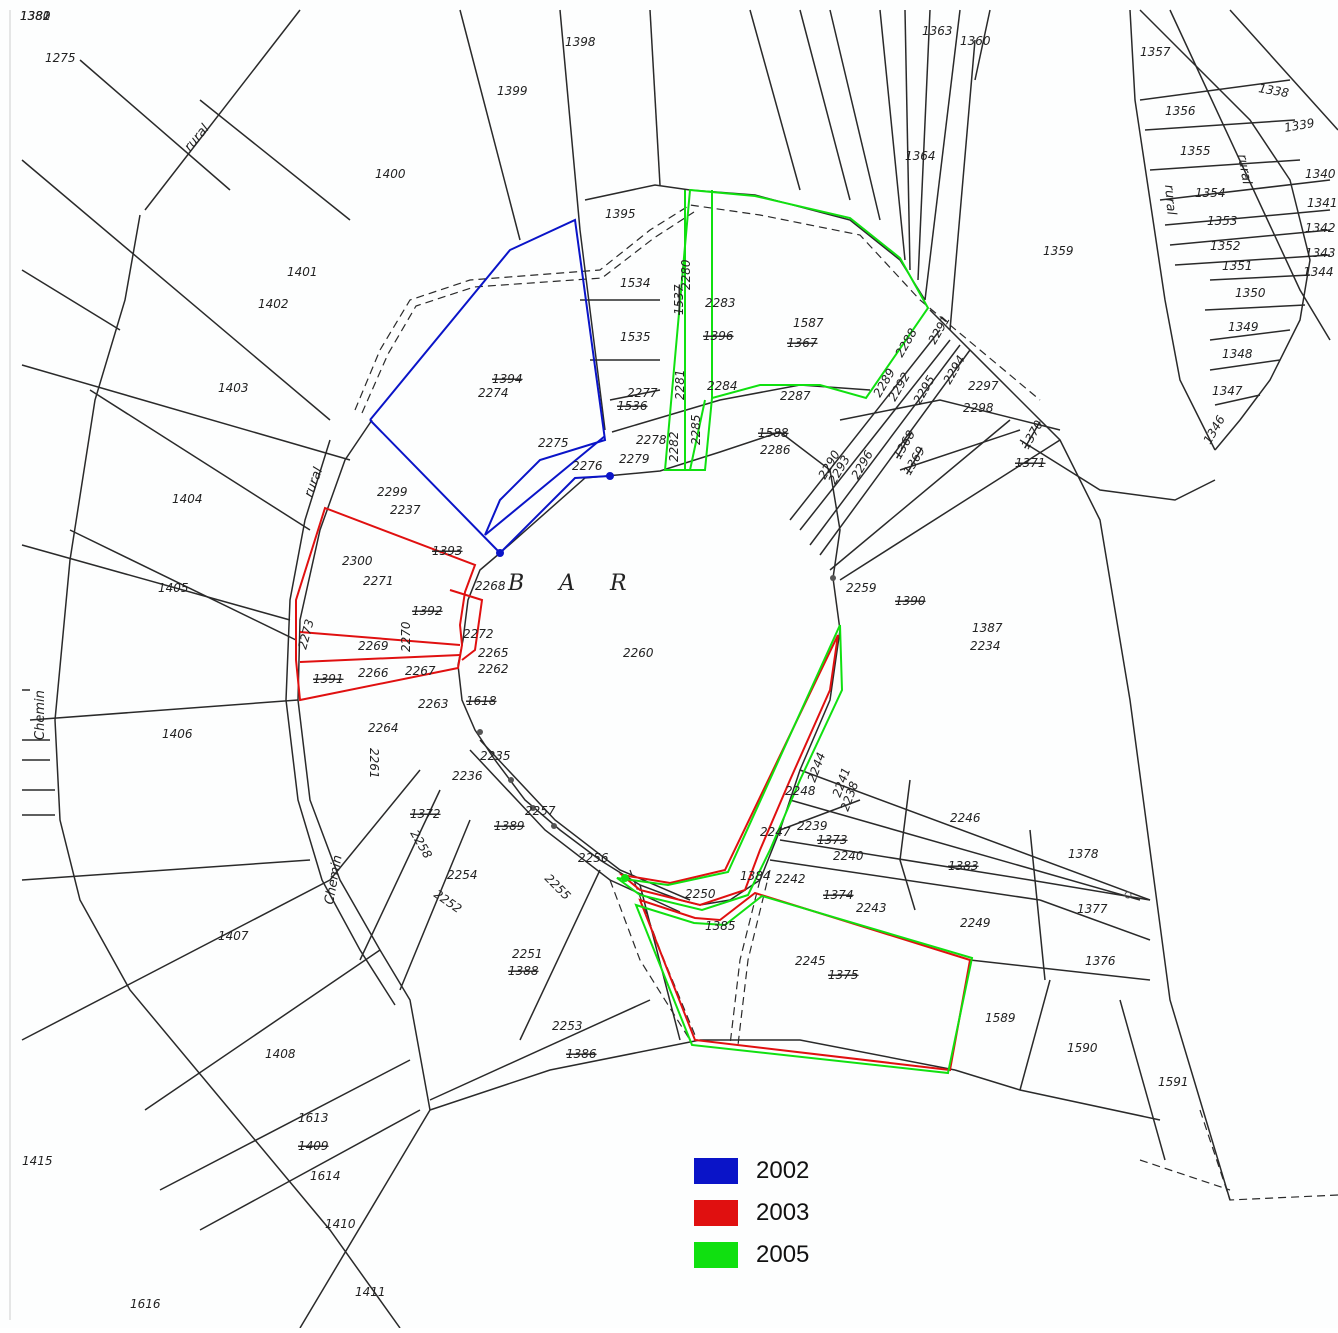  I want to click on parcel-label-1363: 1363, so click(937, 31).